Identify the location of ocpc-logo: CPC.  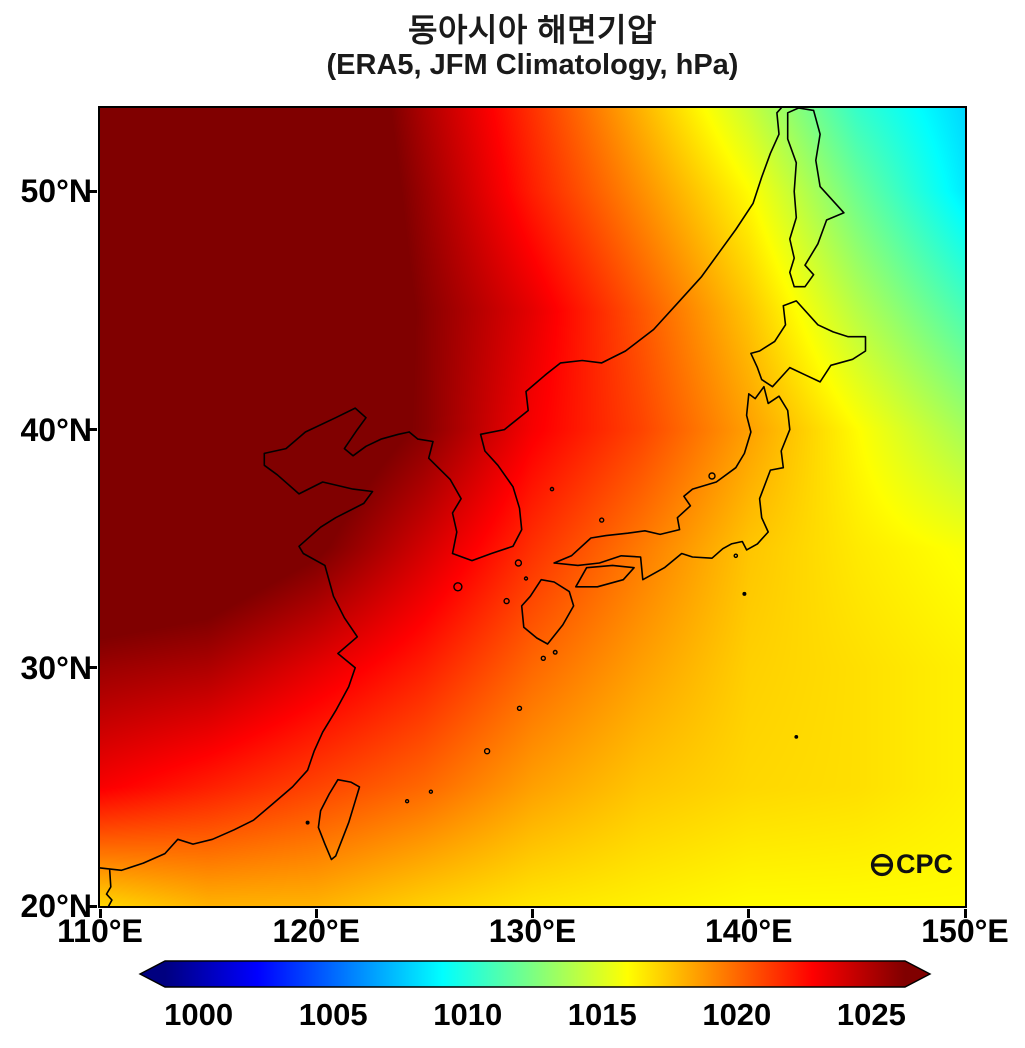
(911, 864).